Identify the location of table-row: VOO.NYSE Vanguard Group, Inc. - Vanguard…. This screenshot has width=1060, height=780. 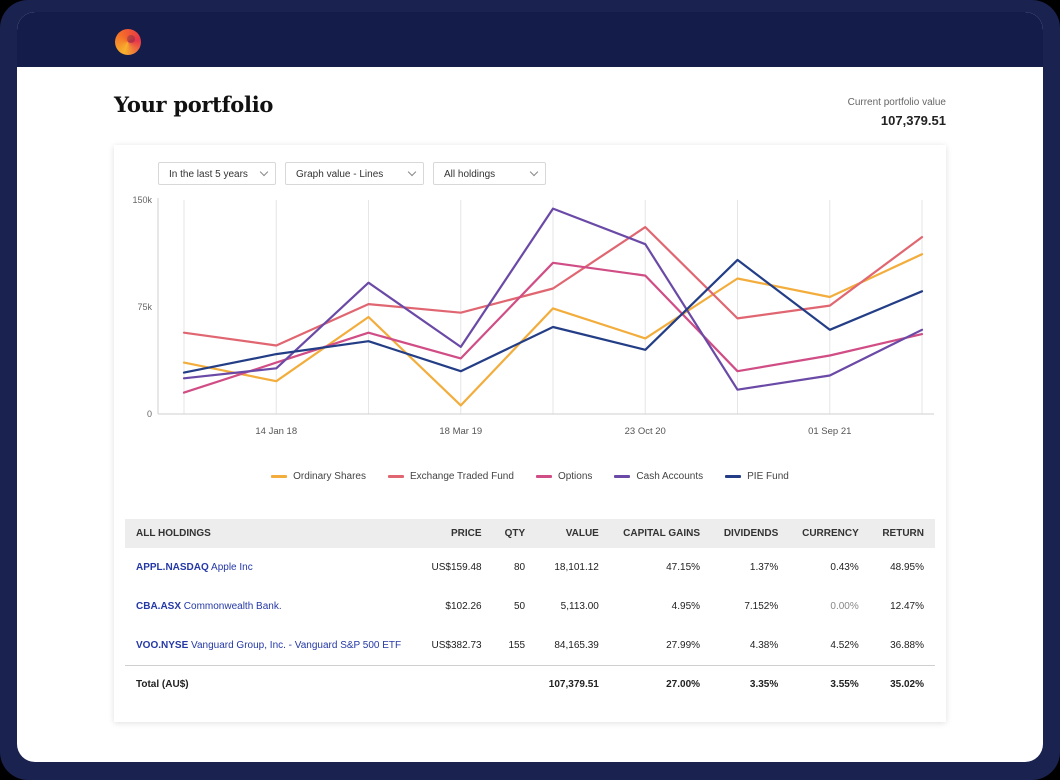
(530, 645).